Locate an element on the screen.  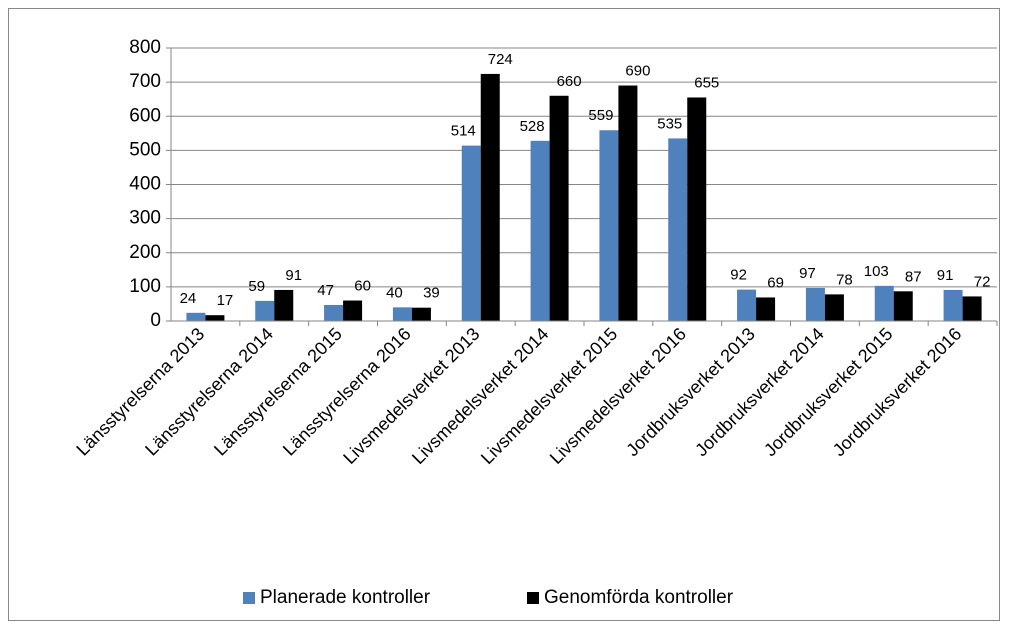
data-label: 535 is located at coordinates (669, 123).